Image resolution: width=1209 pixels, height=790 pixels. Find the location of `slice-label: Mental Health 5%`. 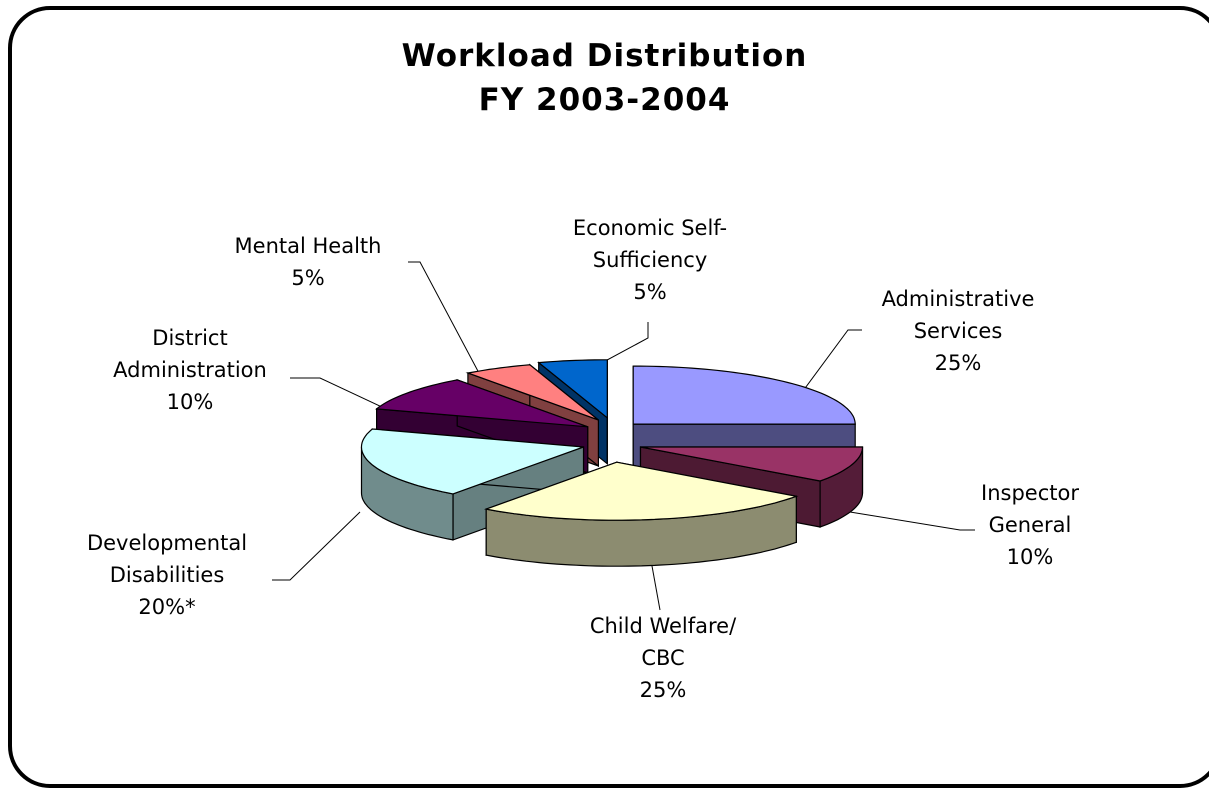

slice-label: Mental Health 5% is located at coordinates (308, 262).